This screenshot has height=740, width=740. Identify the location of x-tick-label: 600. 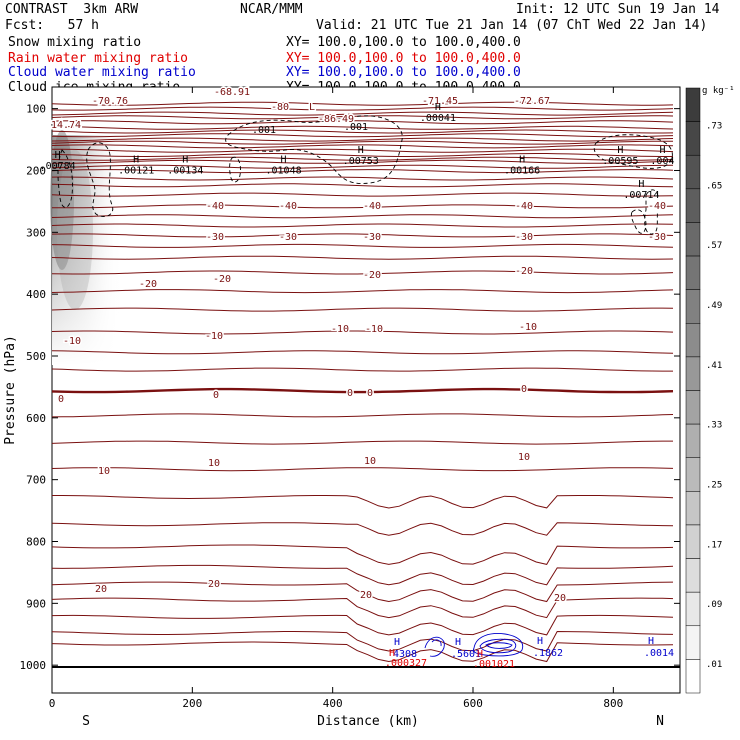
(473, 703).